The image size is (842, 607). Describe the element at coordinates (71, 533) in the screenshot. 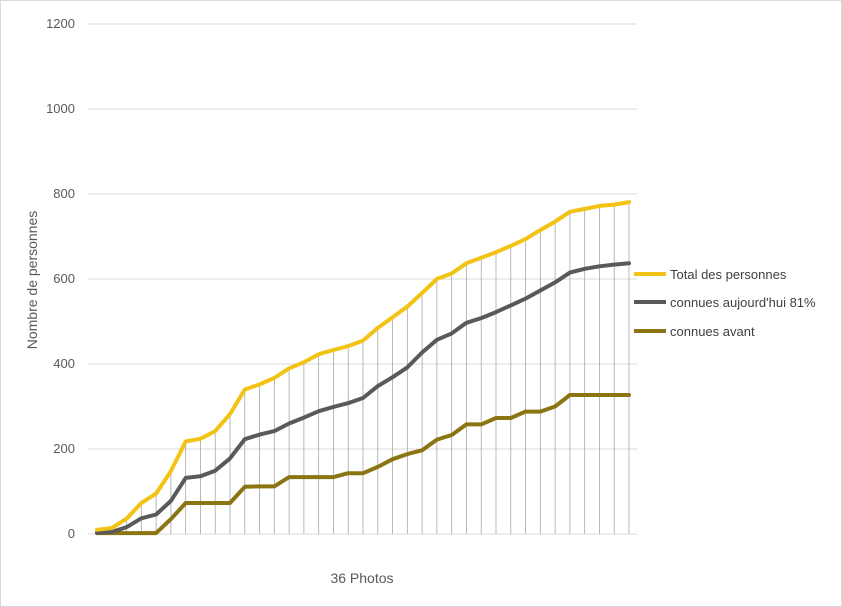

I see `y-tick-label: 0` at that location.